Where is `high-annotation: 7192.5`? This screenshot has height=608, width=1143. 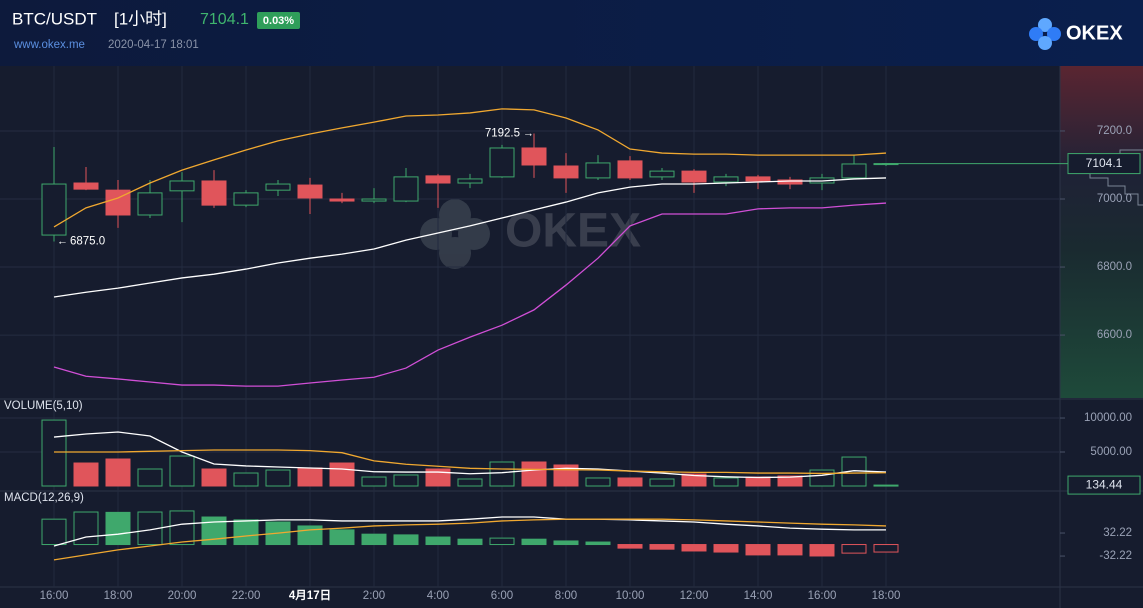
high-annotation: 7192.5 is located at coordinates (502, 134).